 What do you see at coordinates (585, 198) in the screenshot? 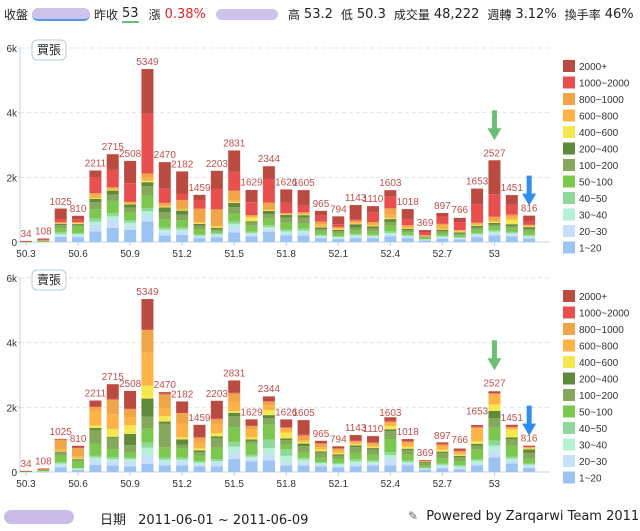
I see `buy-legend-item: 40~50` at bounding box center [585, 198].